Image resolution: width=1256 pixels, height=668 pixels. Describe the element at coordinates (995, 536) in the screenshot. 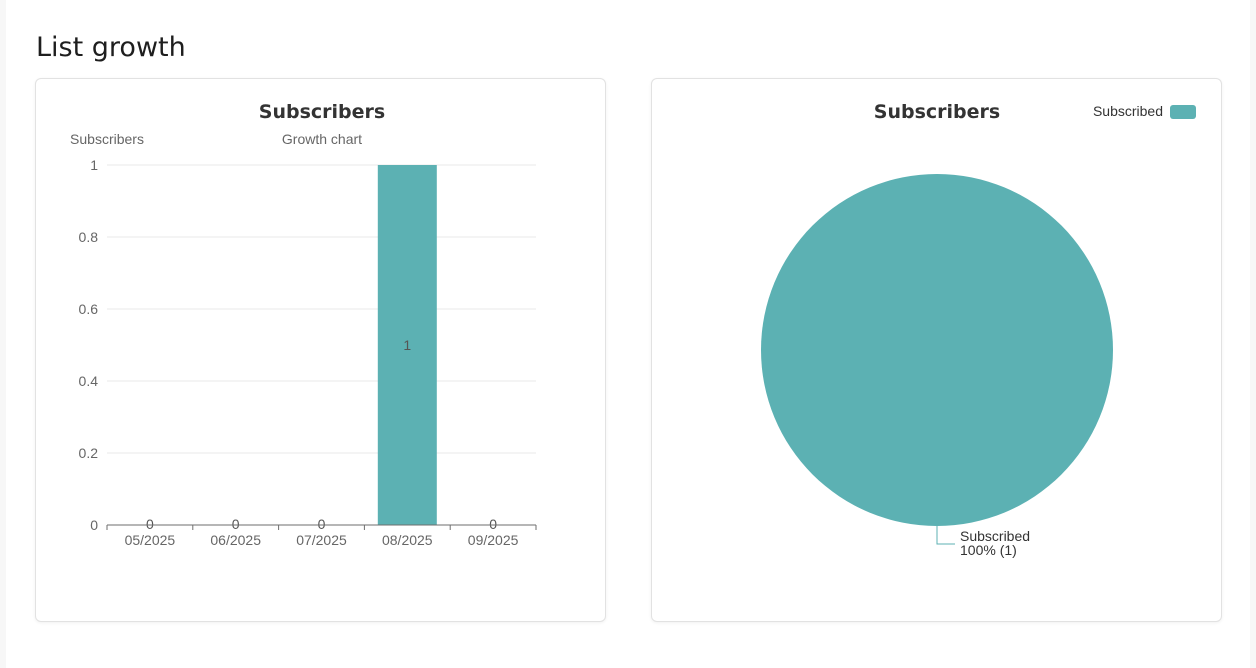

I see `pie-slice-label-name: Subscribed` at that location.